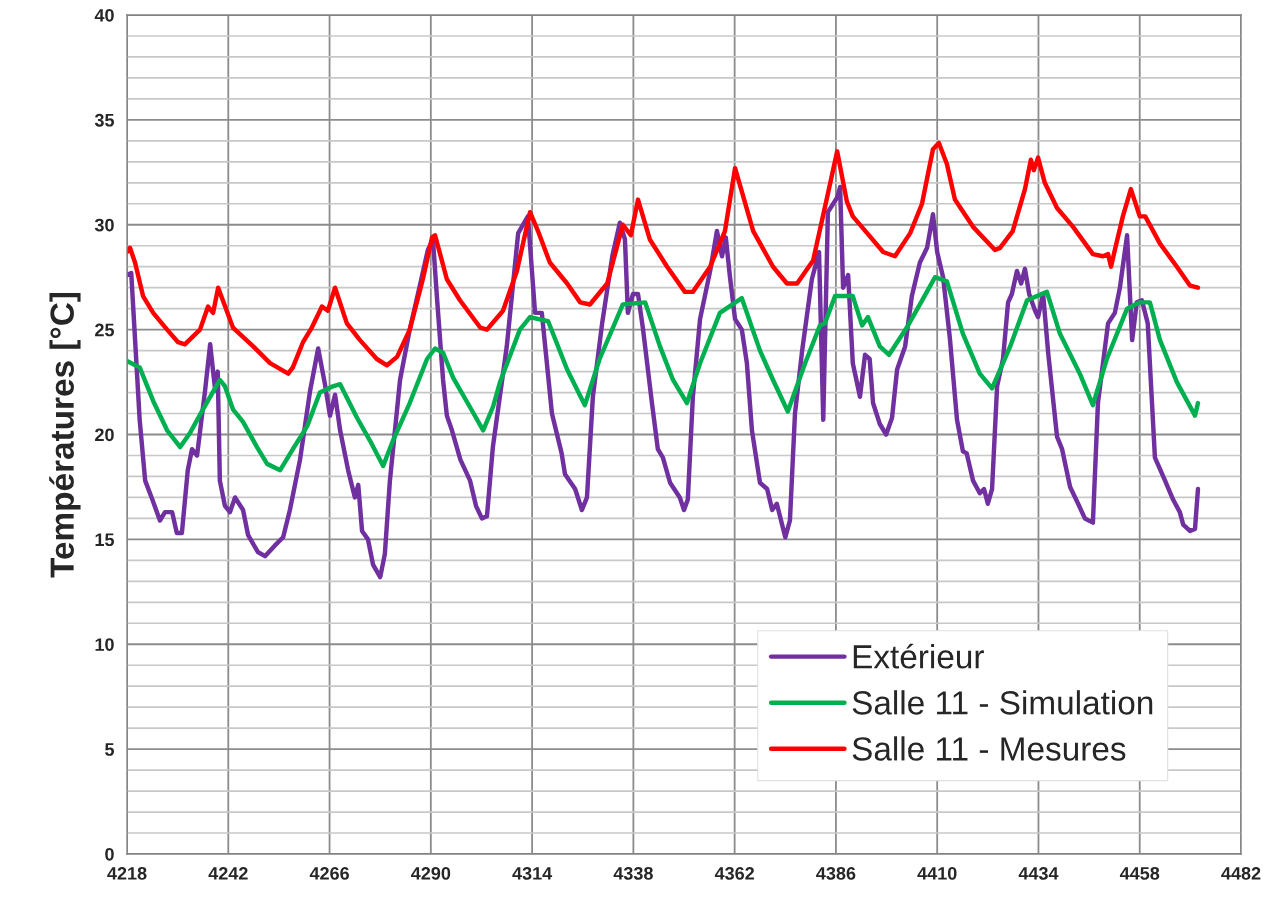 The height and width of the screenshot is (904, 1274). I want to click on x-tick-label: 4410, so click(937, 873).